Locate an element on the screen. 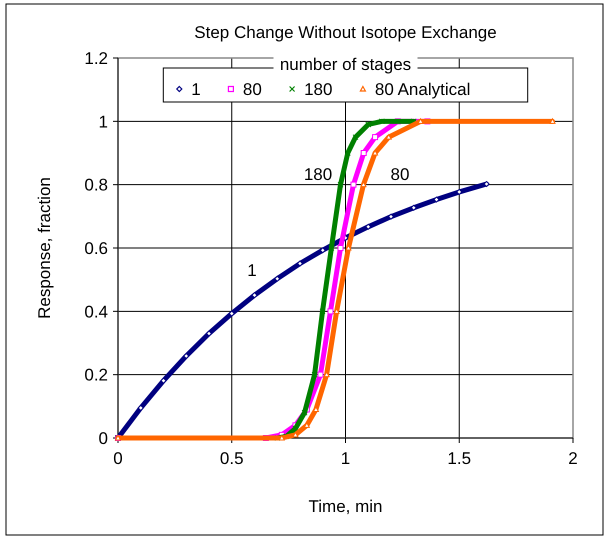  chart-title: Step Change Without Isotope Exchange is located at coordinates (345, 32).